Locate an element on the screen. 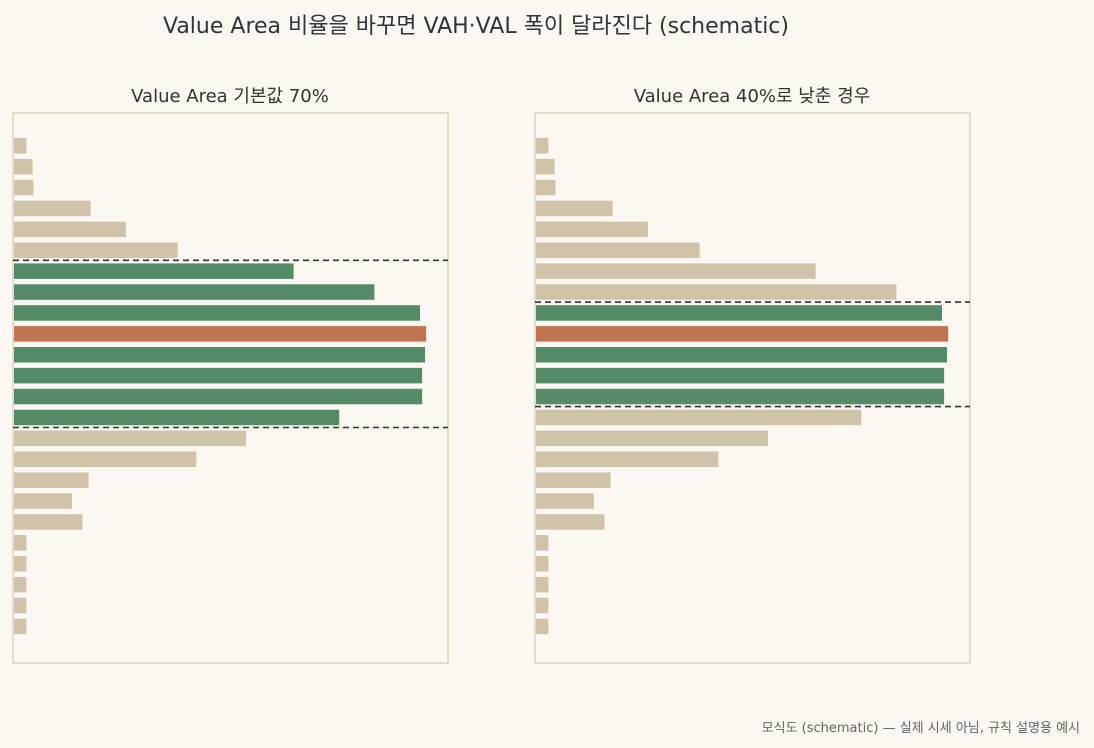  panel-title-reduced-40: Value Area 40%로 낮춘 경우 is located at coordinates (752, 96).